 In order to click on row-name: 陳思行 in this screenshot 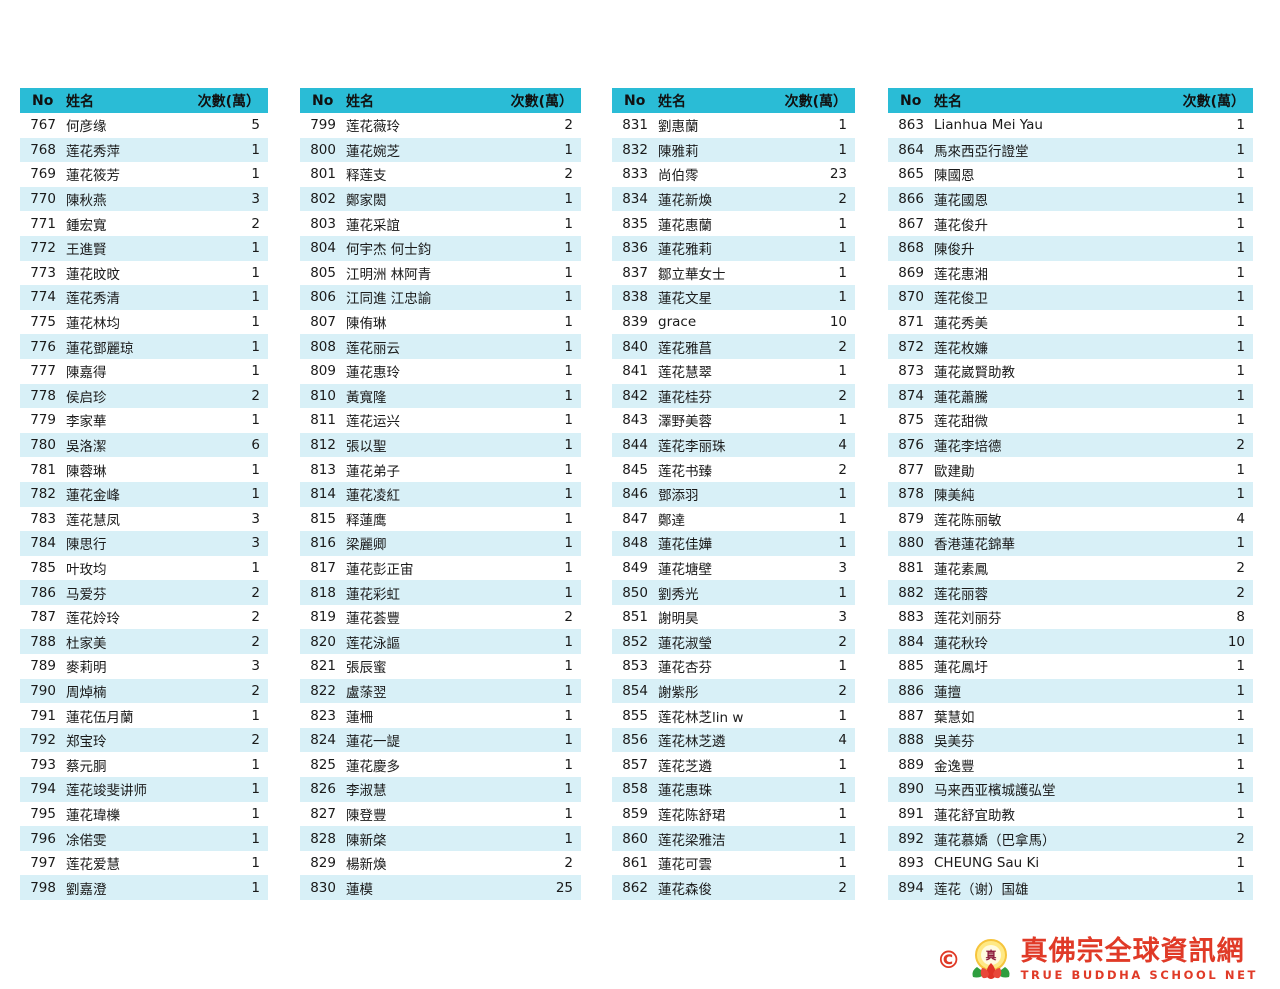, I will do `click(86, 545)`.